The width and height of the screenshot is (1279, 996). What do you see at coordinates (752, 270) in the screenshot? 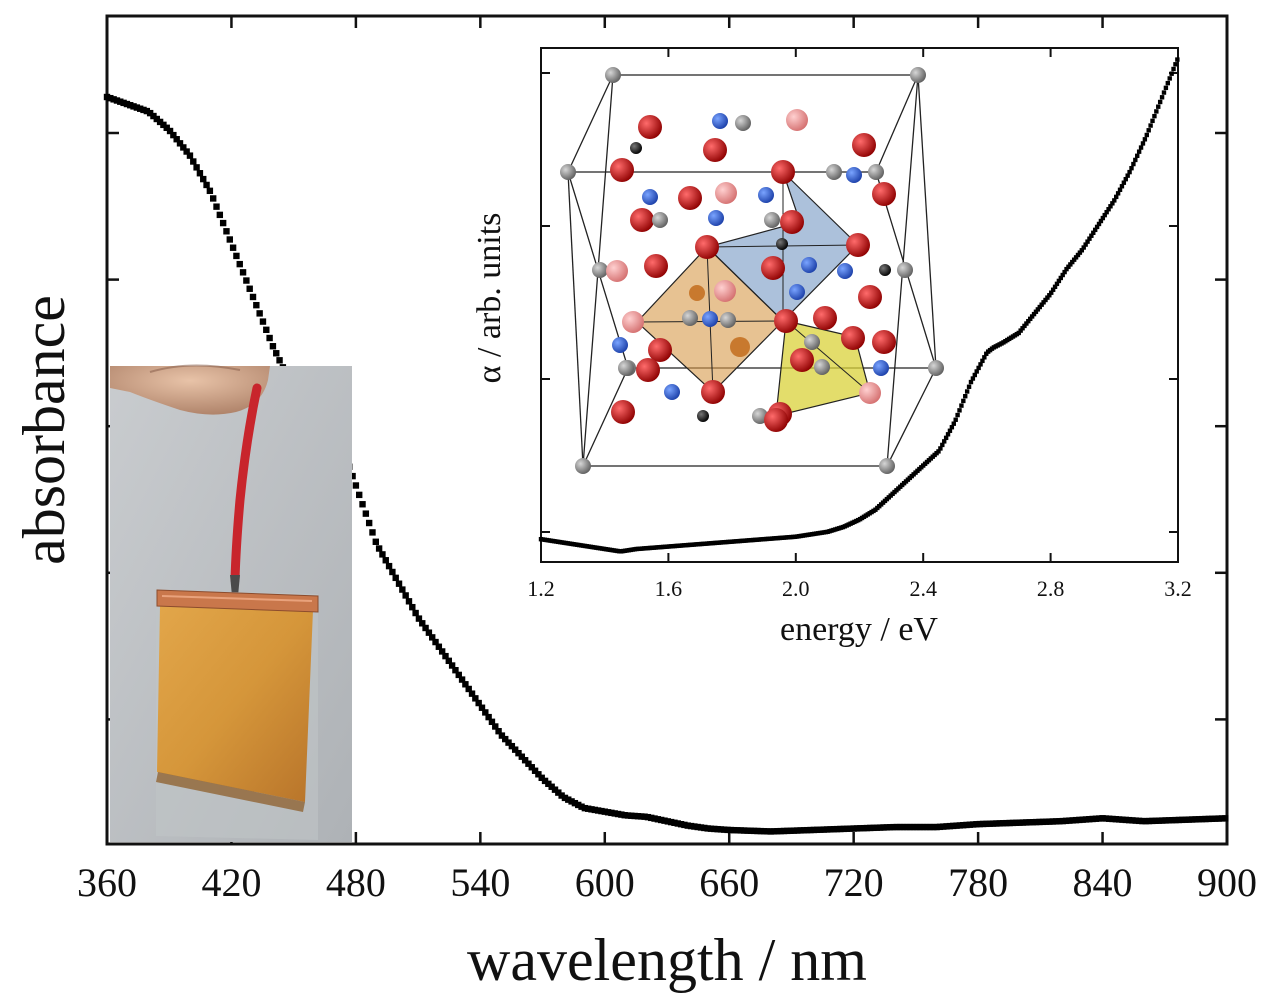
I see `crystal-structure-unit-cell` at bounding box center [752, 270].